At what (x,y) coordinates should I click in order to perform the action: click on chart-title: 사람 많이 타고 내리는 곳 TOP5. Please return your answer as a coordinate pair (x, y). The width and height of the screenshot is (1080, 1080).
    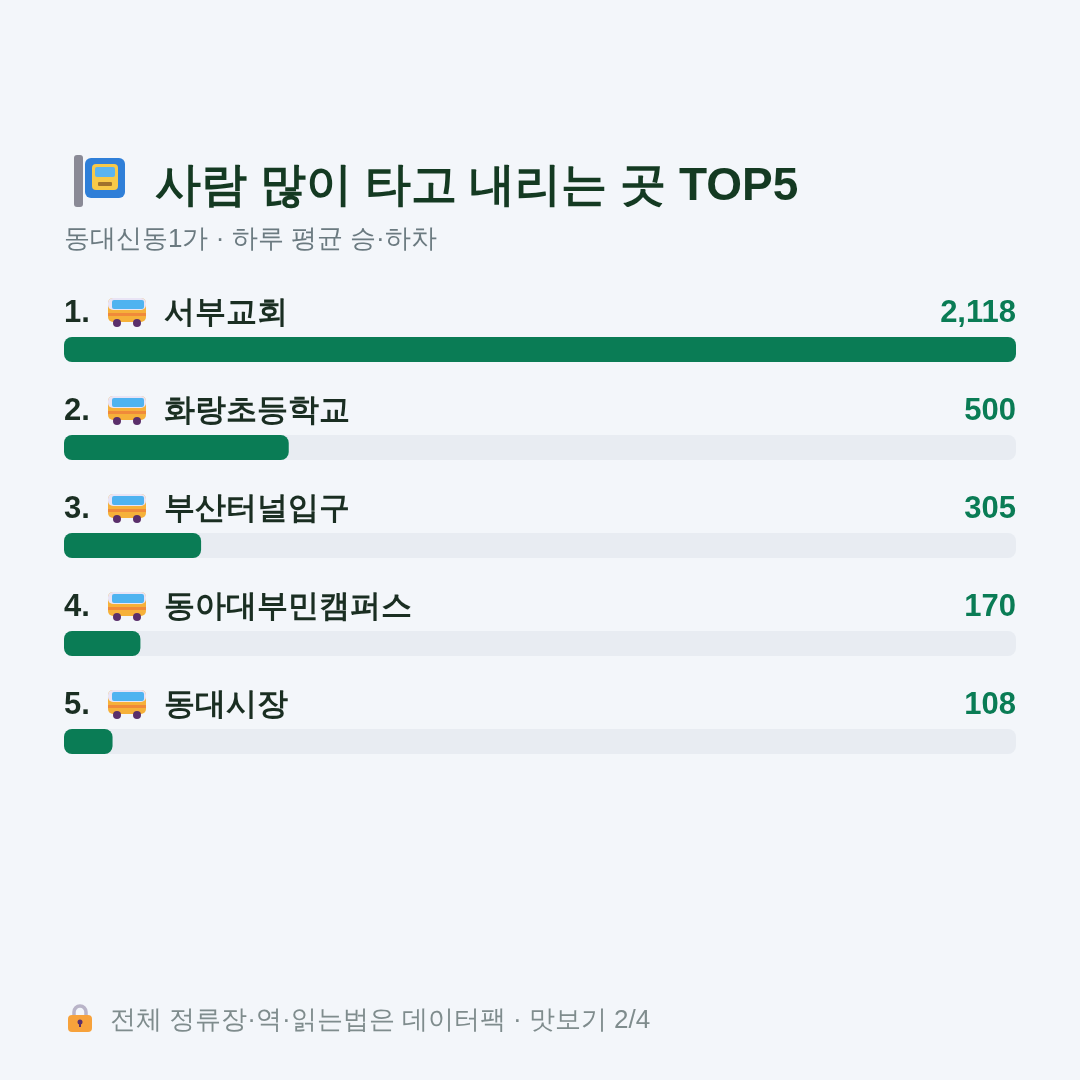
    Looking at the image, I should click on (477, 184).